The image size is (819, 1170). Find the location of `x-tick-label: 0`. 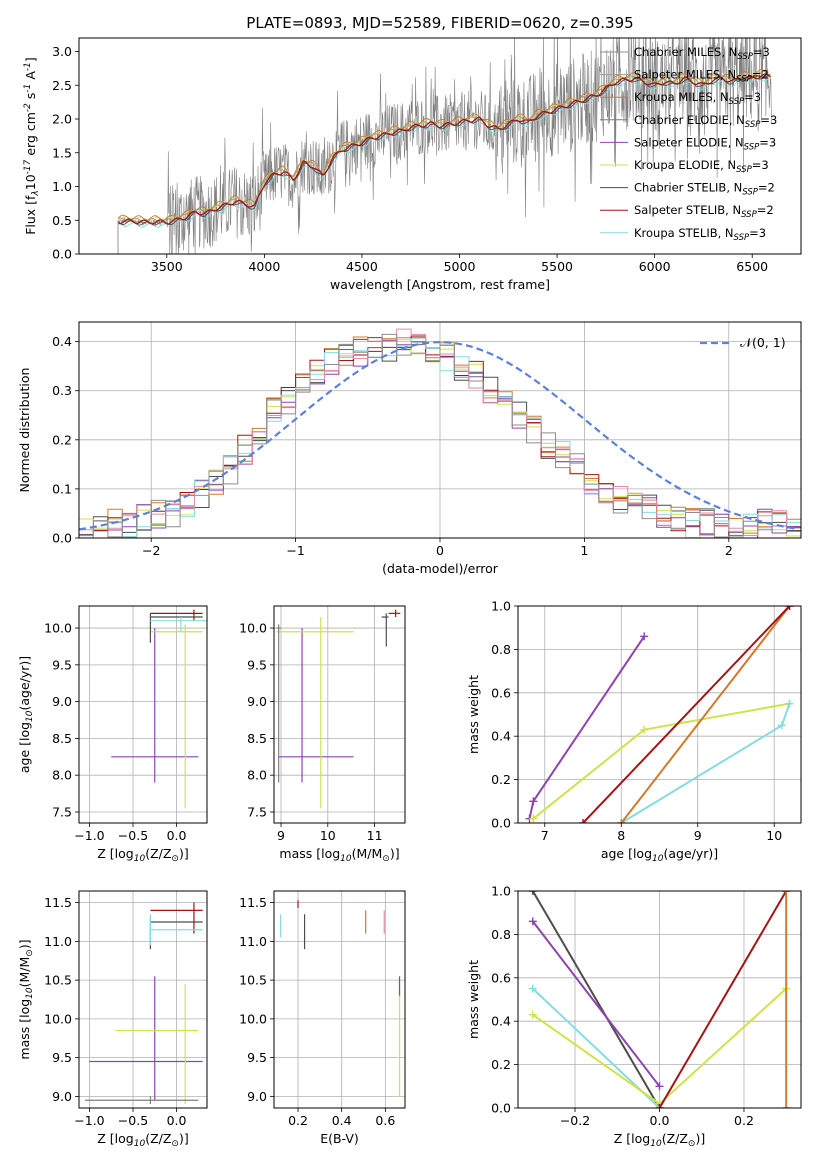

x-tick-label: 0 is located at coordinates (440, 550).